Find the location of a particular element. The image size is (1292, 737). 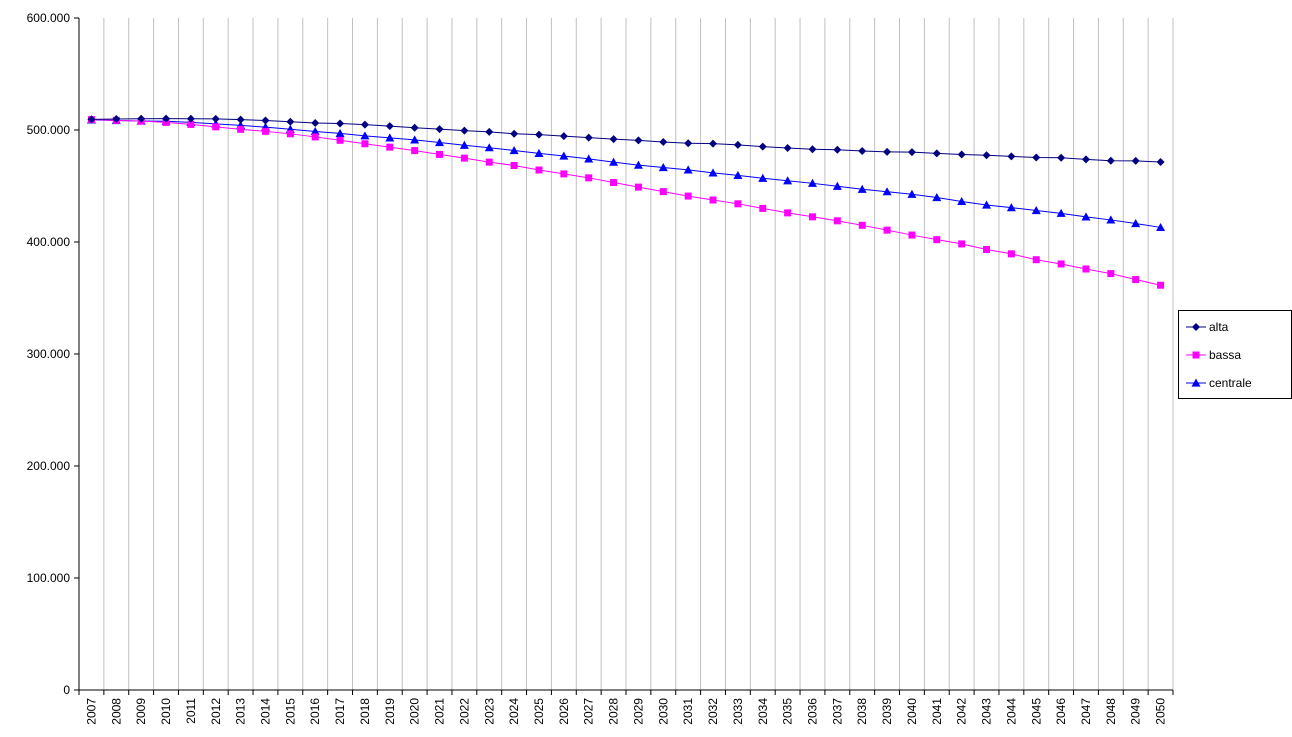

y-tick-label: 300.000 is located at coordinates (49, 354).